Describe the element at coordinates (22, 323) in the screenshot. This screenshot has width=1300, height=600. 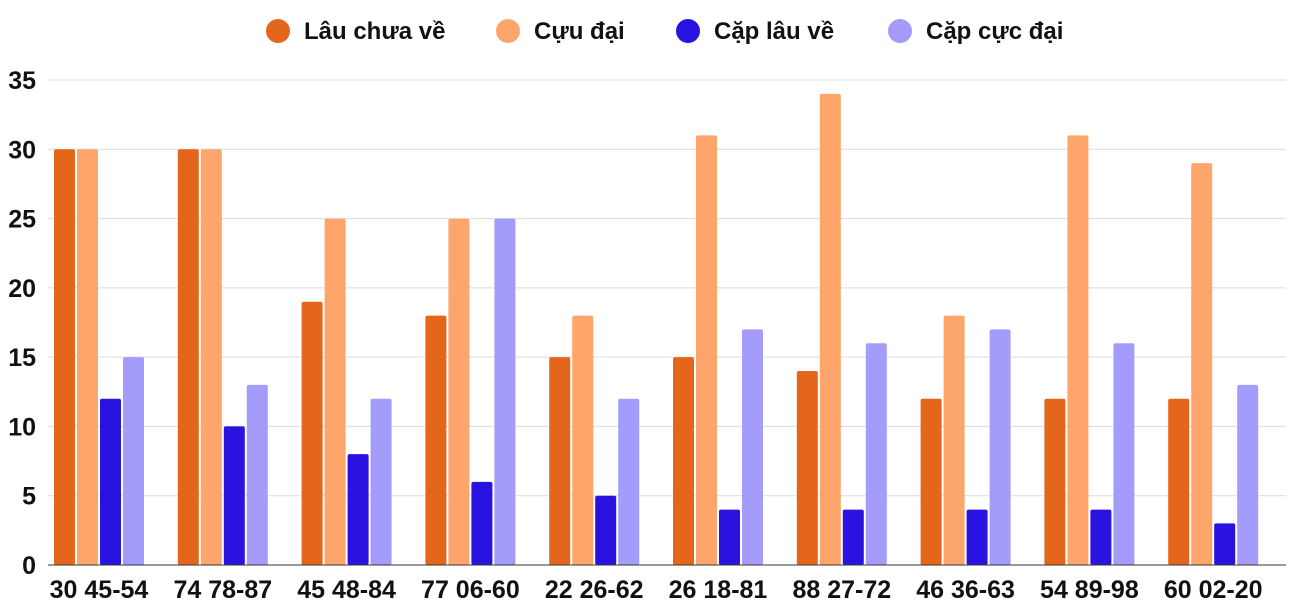
I see `y-axis: 0 5 10 15 20 25 30 35` at that location.